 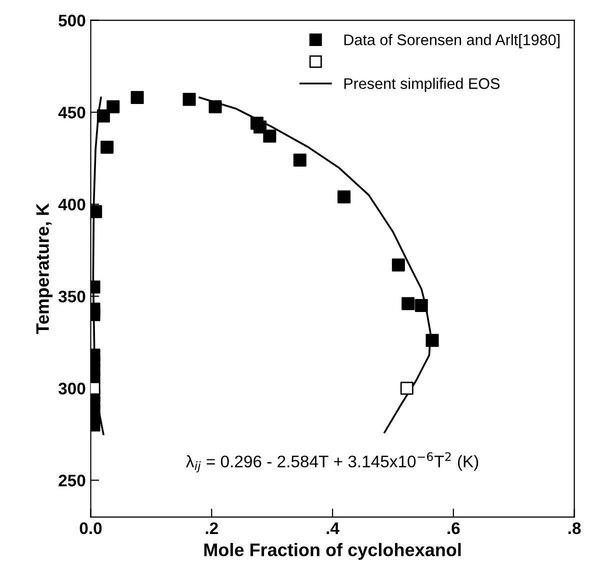 What do you see at coordinates (72, 20) in the screenshot?
I see `y-tick-label: 500` at bounding box center [72, 20].